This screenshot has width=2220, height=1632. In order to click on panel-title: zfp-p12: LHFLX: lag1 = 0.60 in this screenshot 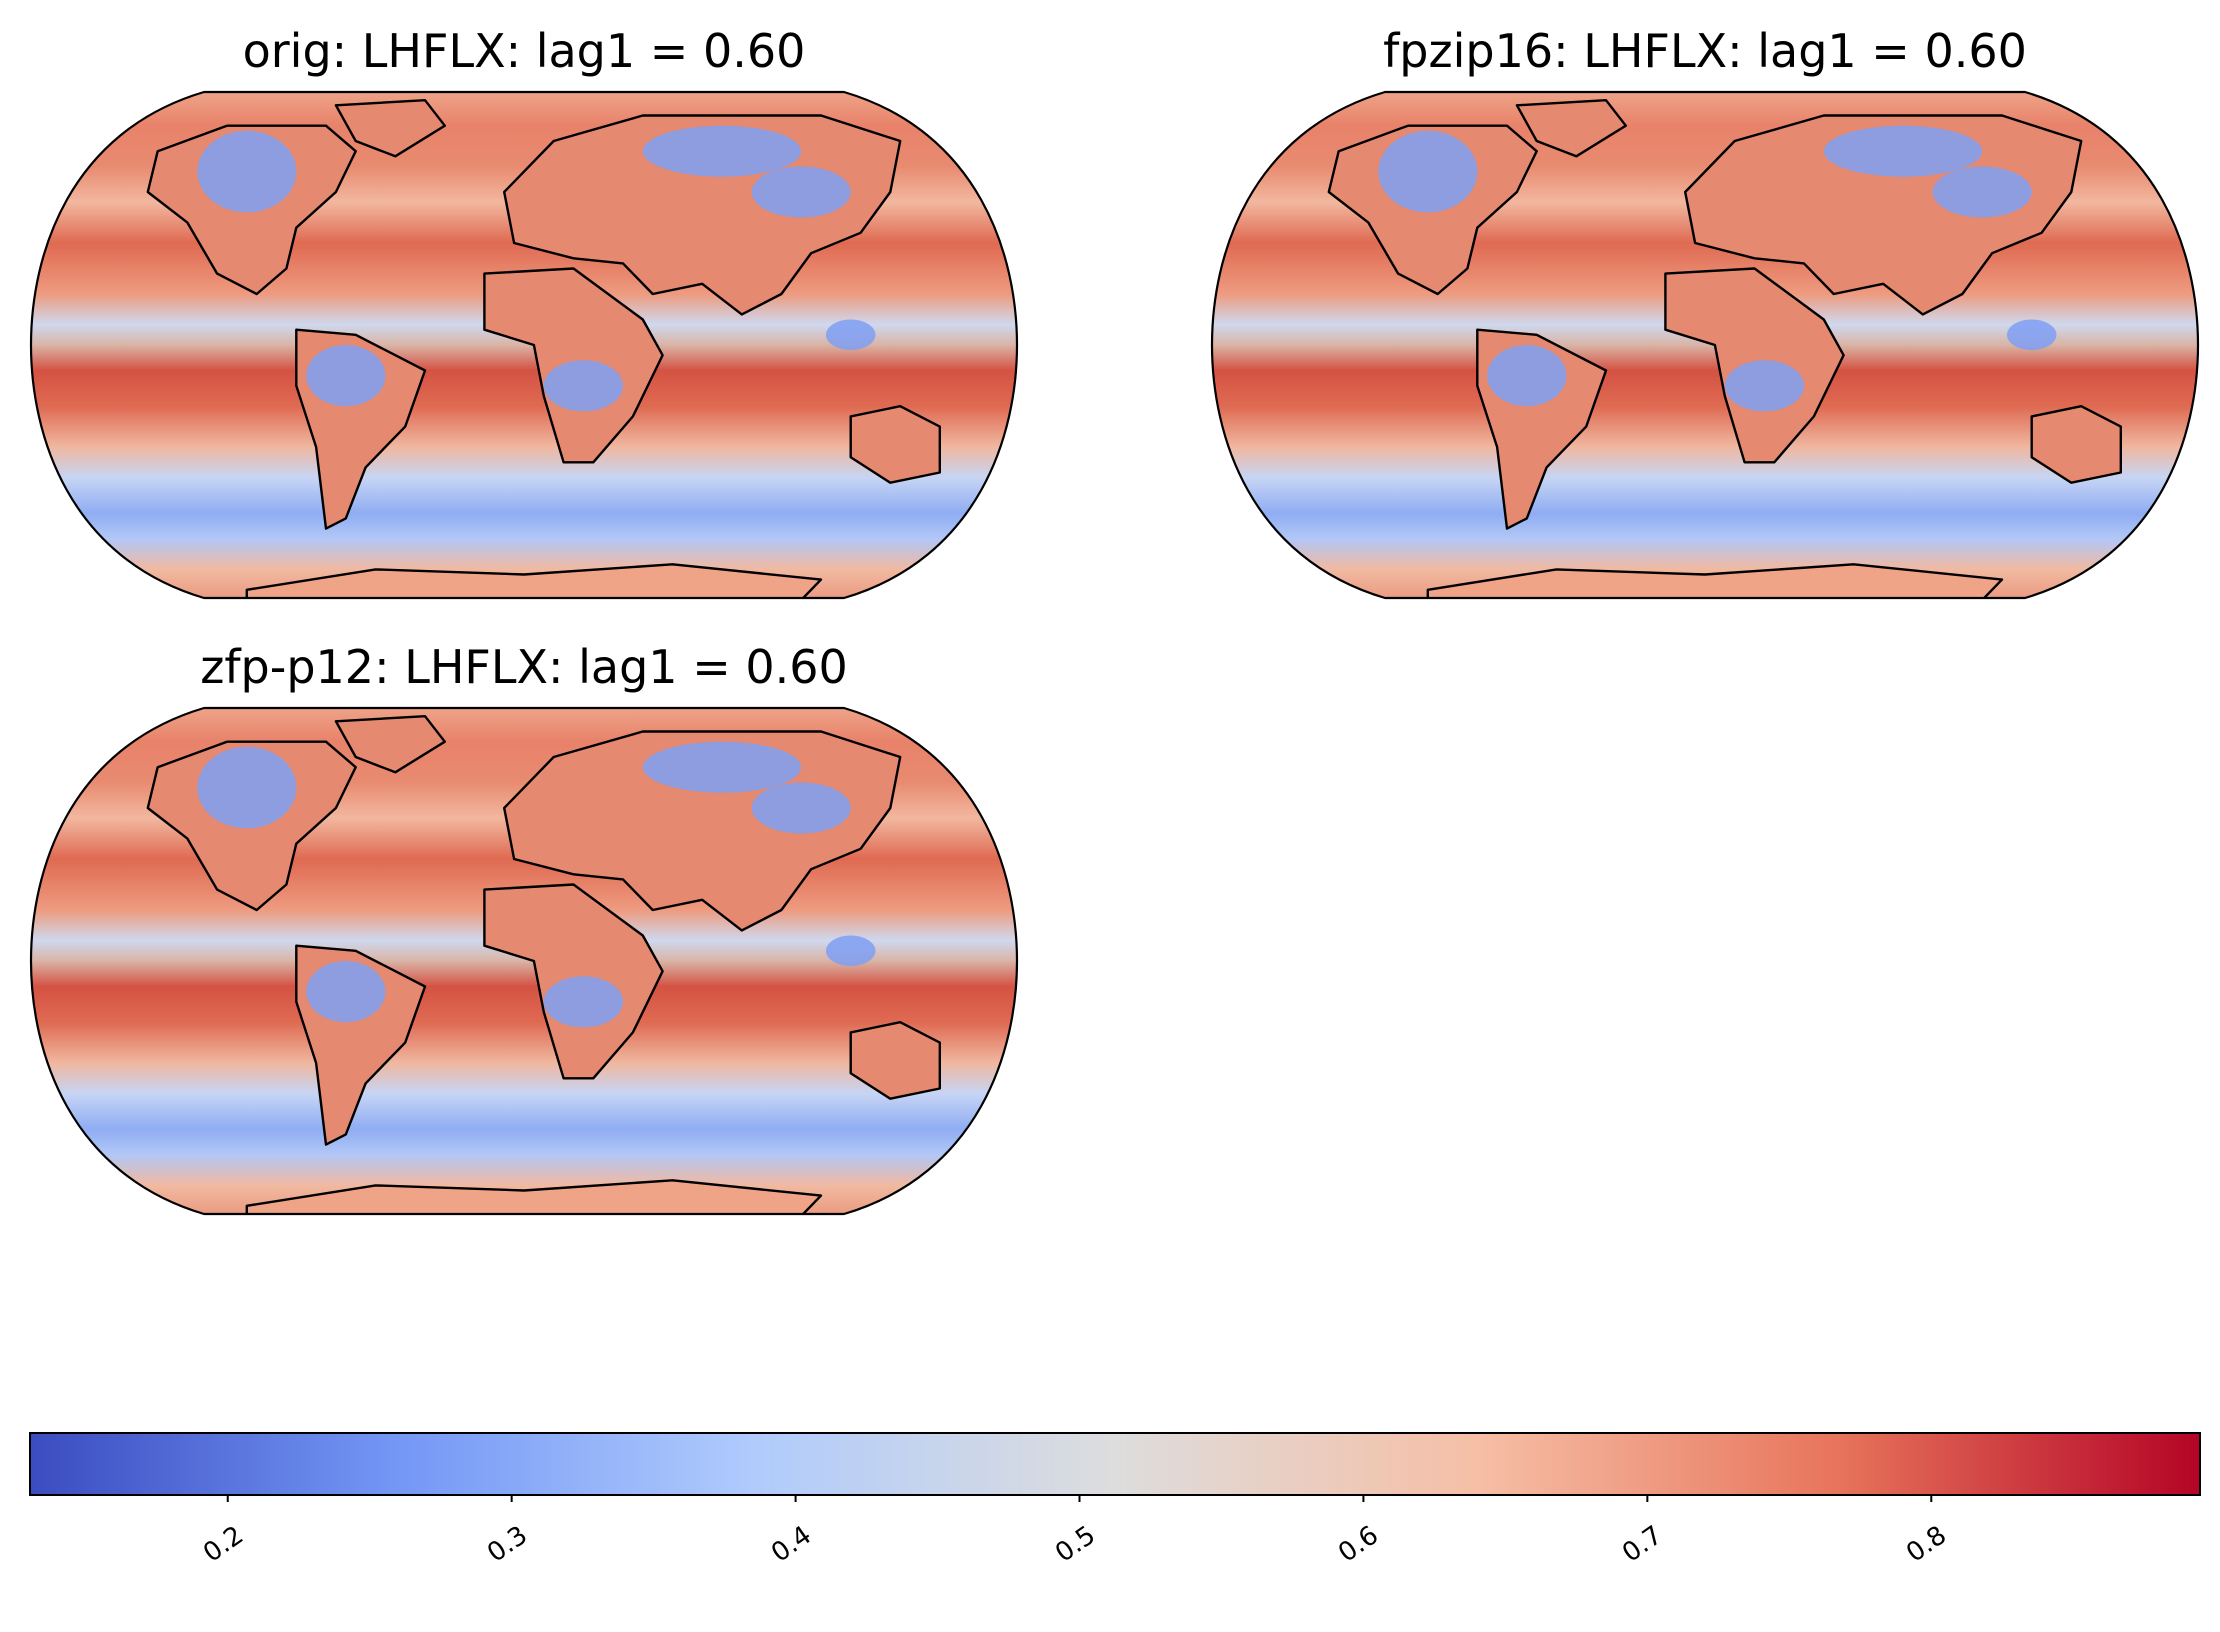, I will do `click(524, 667)`.